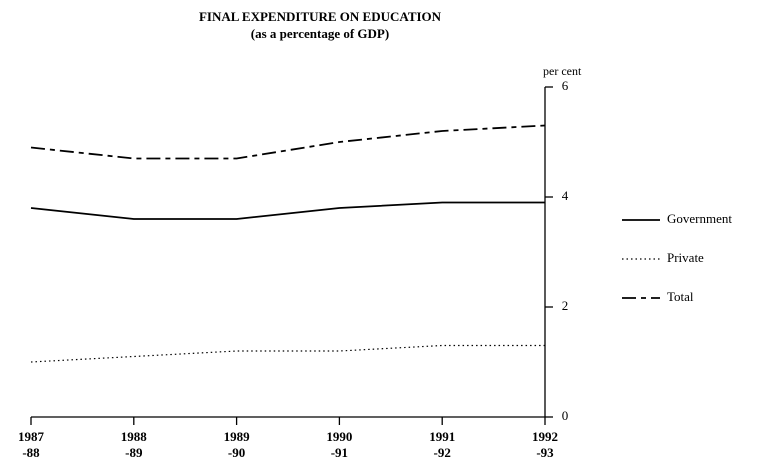 The height and width of the screenshot is (468, 774). Describe the element at coordinates (565, 195) in the screenshot. I see `y-tick-label: 4` at that location.